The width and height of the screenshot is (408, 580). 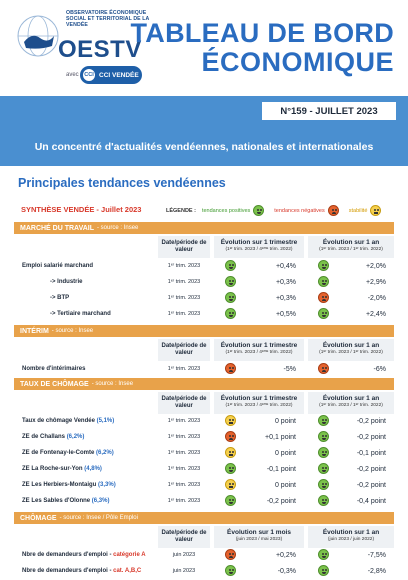 I want to click on section-chomage: CHÔMAGE - source : Insee / Pôle Emploi, so click(x=204, y=518).